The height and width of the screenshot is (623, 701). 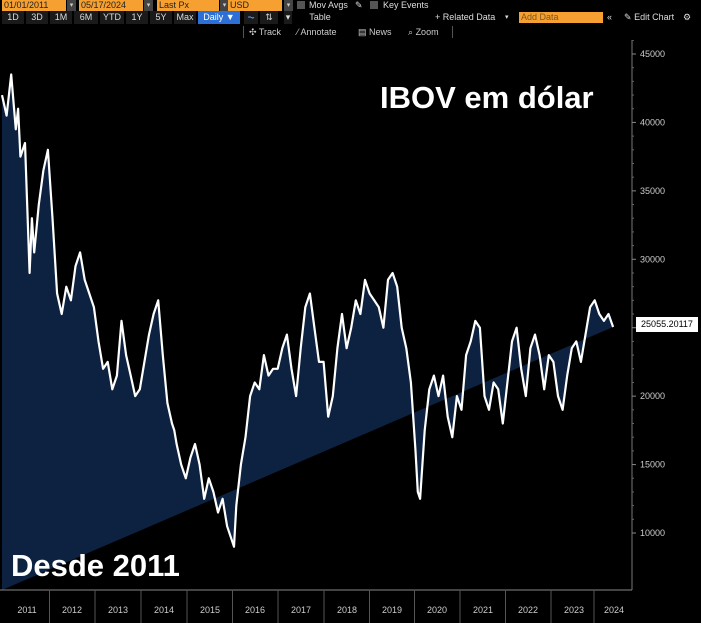 I want to click on range-3d-button: 3D, so click(x=37, y=17).